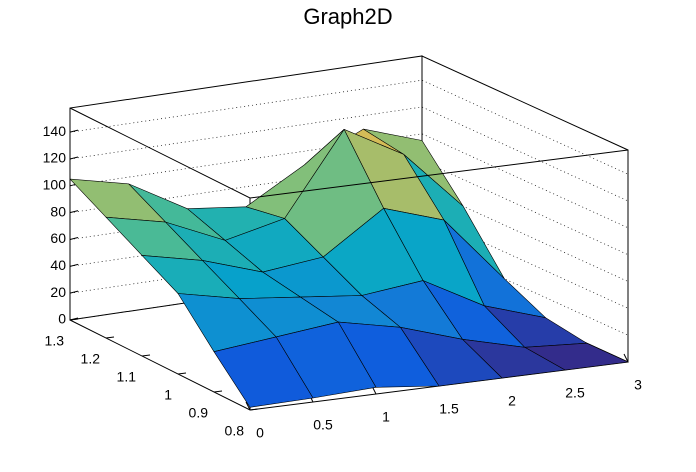 This screenshot has height=472, width=696. Describe the element at coordinates (263, 372) in the screenshot. I see `surface-cell` at that location.